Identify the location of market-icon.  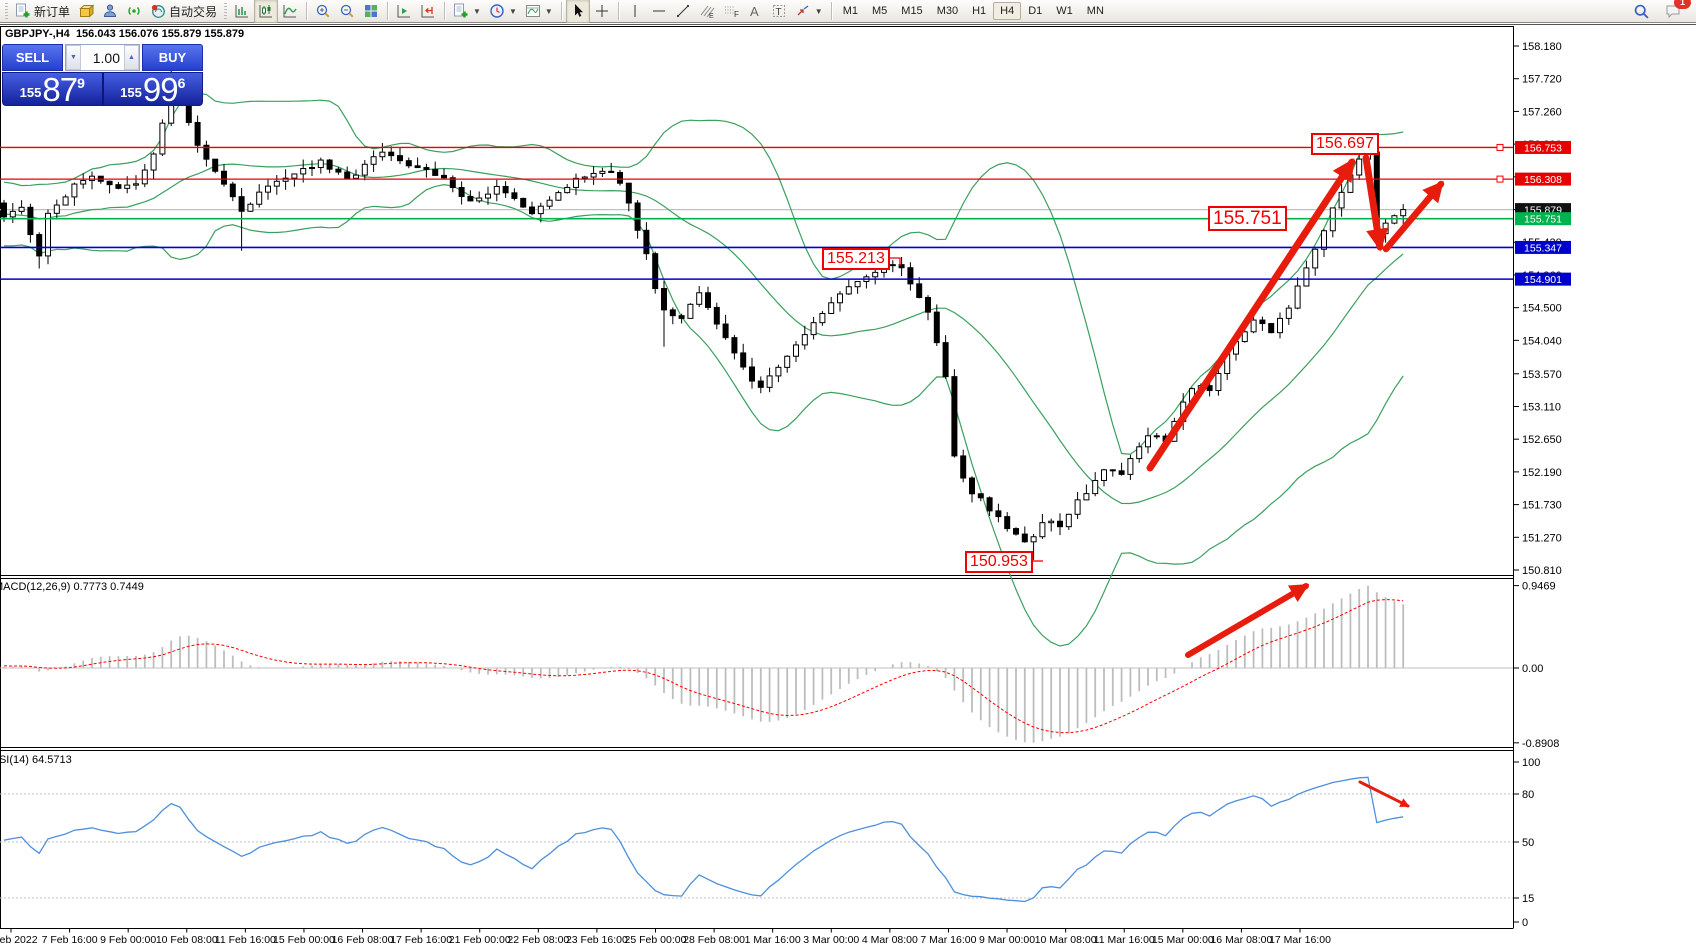
(87, 11).